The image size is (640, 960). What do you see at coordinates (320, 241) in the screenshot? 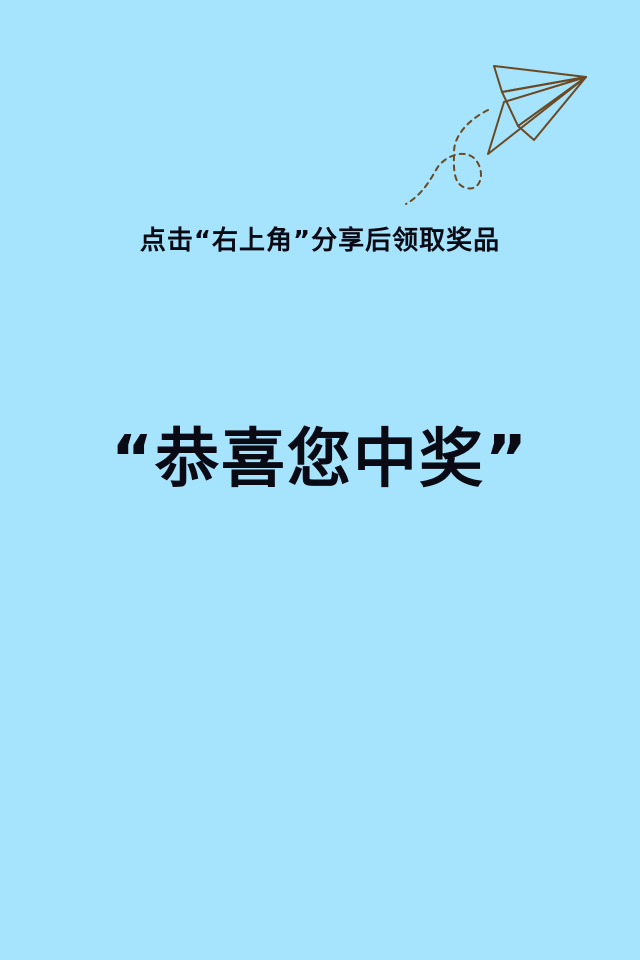
I see `share-instruction-text: 点击“右上角”分享后领取奖品` at bounding box center [320, 241].